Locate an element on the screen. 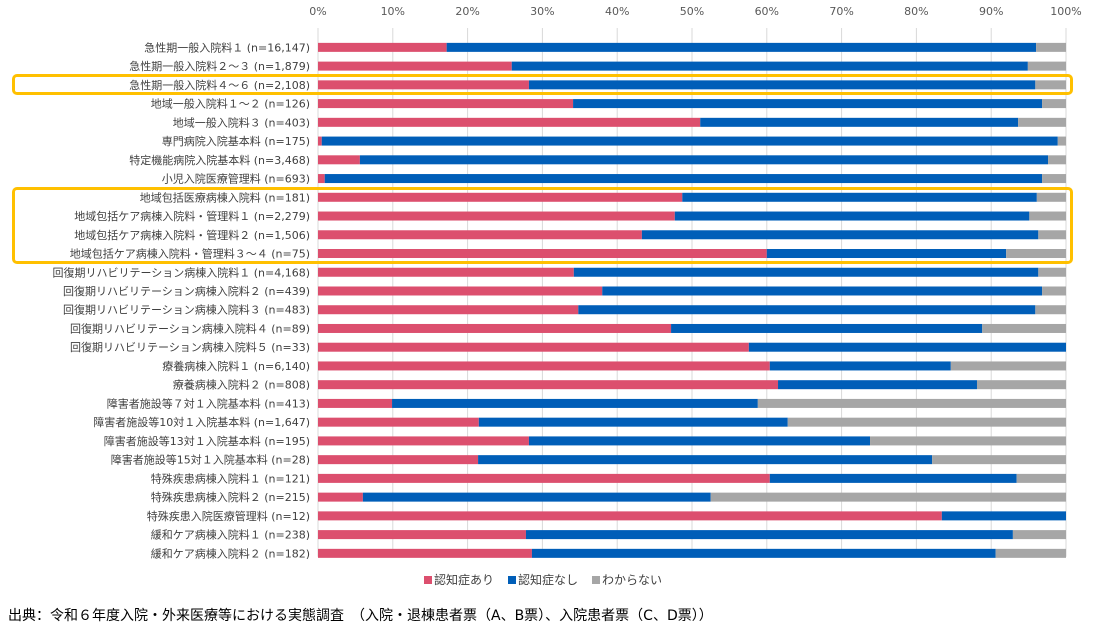  y-category-label: 緩和ケア病棟入院料１ (n=238) is located at coordinates (230, 535).